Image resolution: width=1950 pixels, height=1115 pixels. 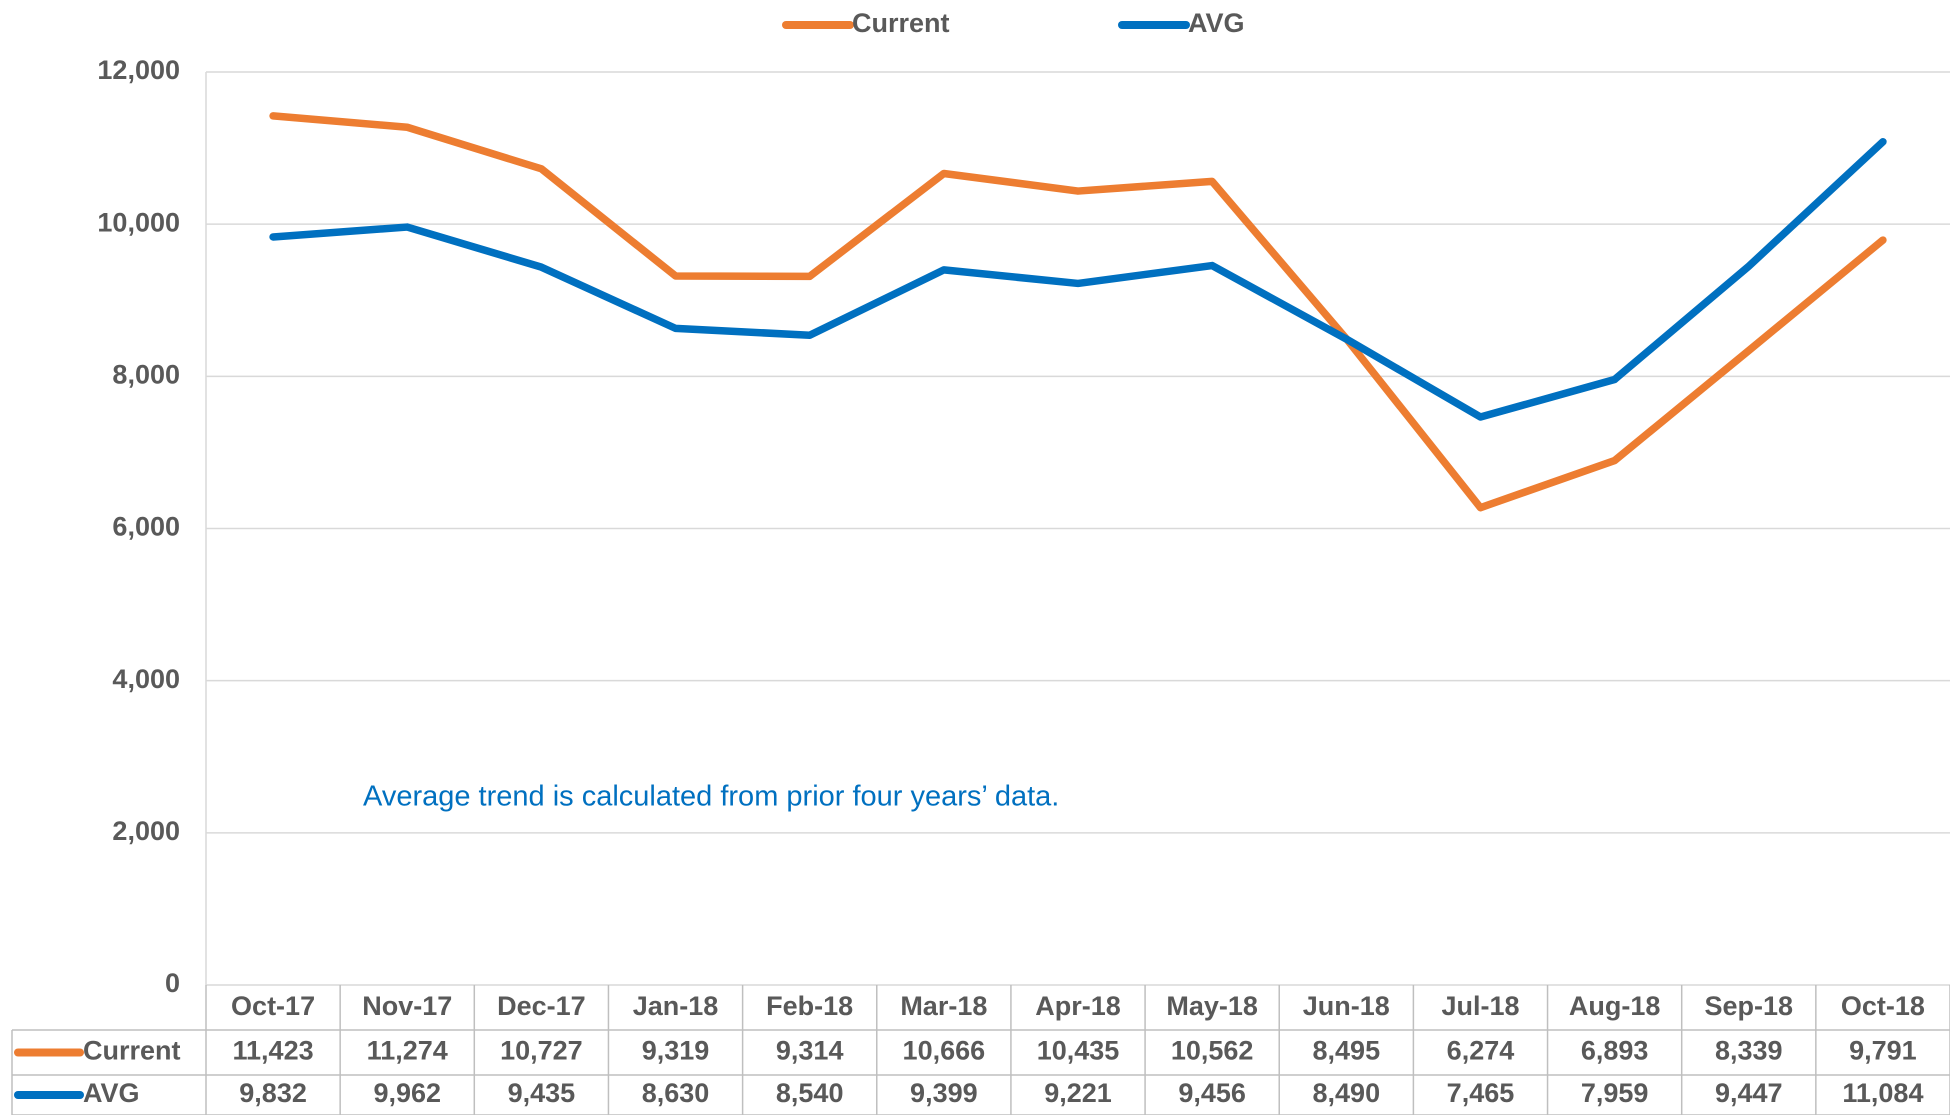 What do you see at coordinates (676, 1006) in the screenshot?
I see `x-tick-label: Jan-18` at bounding box center [676, 1006].